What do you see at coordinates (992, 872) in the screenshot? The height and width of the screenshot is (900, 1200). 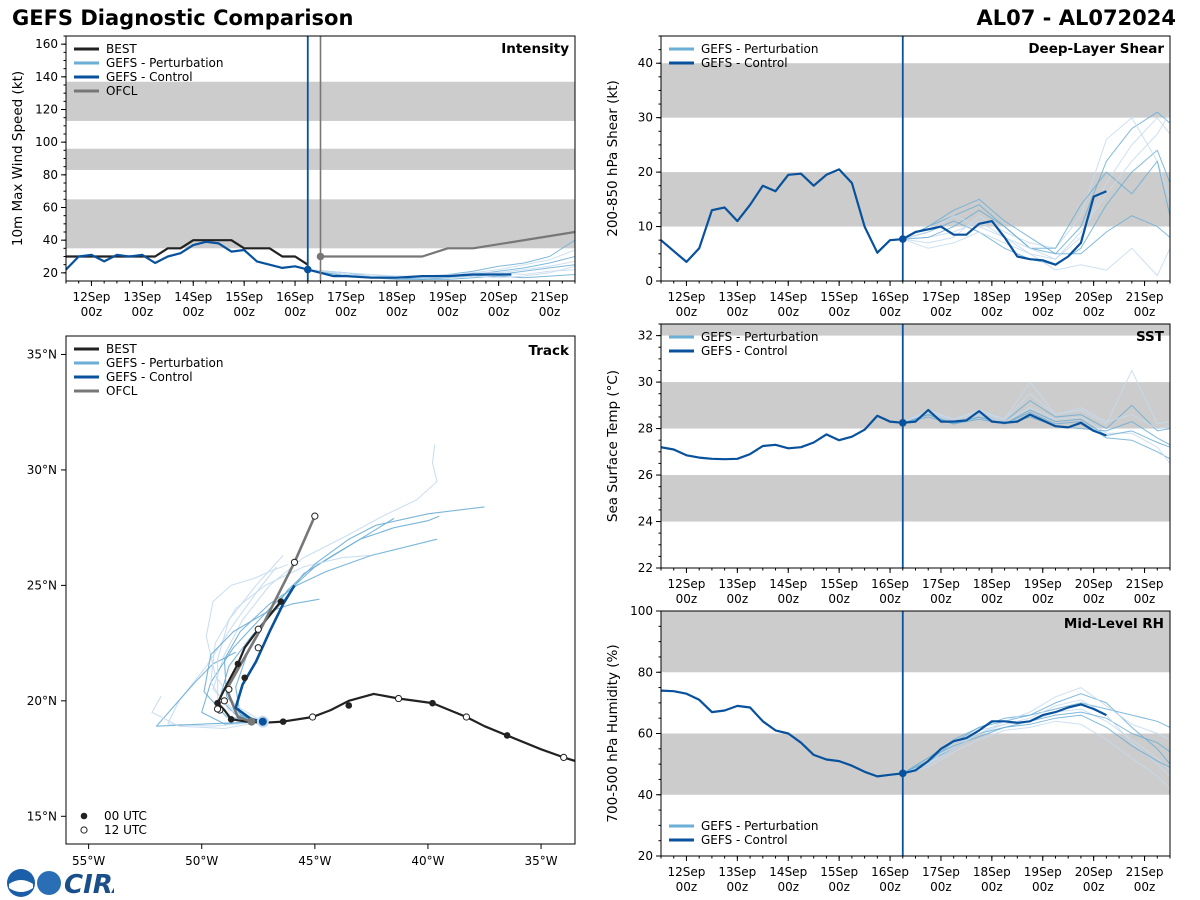 I see `rh-xtick-day: 18Sep` at bounding box center [992, 872].